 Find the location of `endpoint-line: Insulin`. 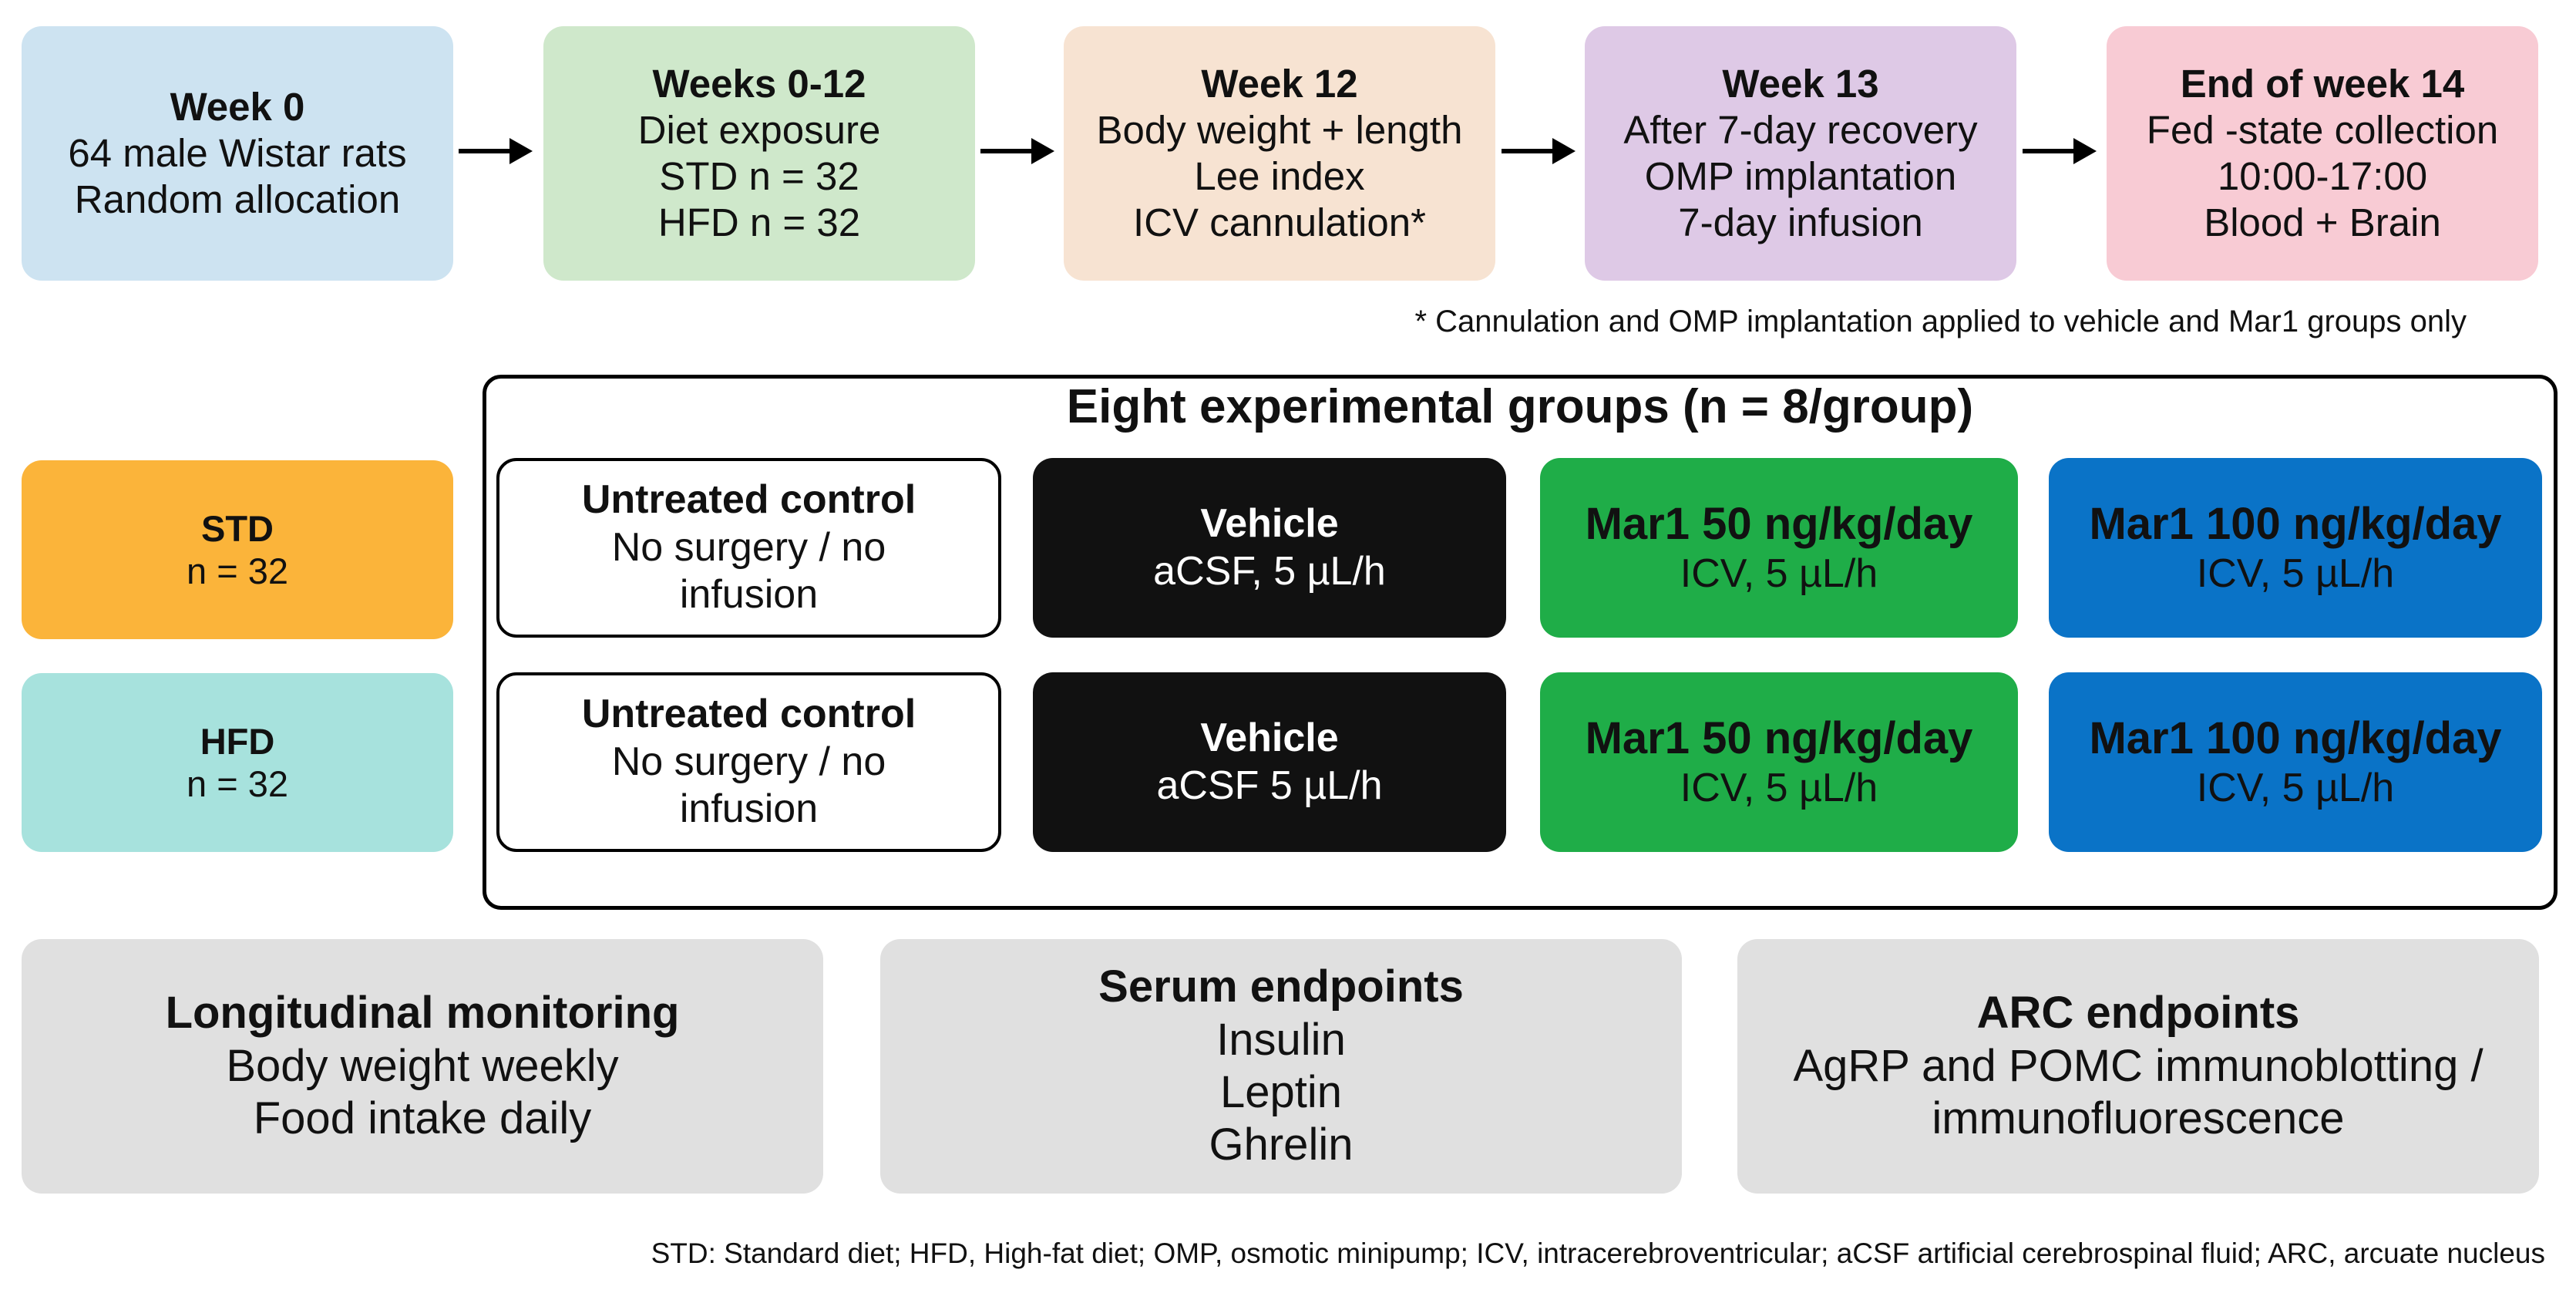

endpoint-line: Insulin is located at coordinates (1281, 1039).